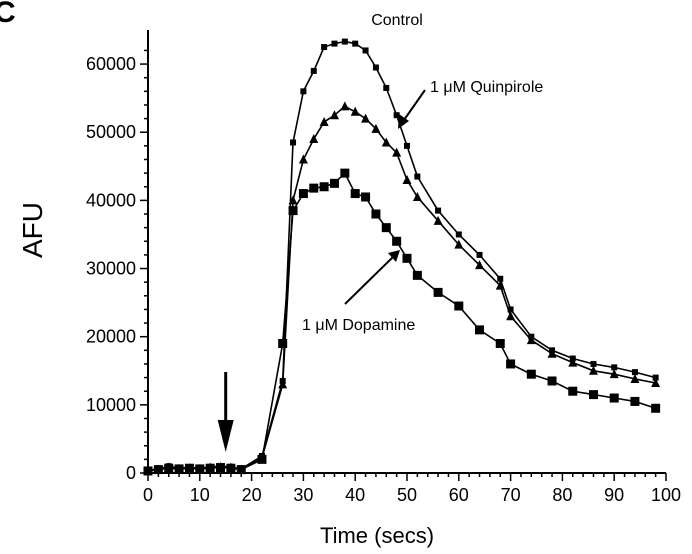 Image resolution: width=692 pixels, height=554 pixels. What do you see at coordinates (111, 200) in the screenshot?
I see `y-tick-label: 40000` at bounding box center [111, 200].